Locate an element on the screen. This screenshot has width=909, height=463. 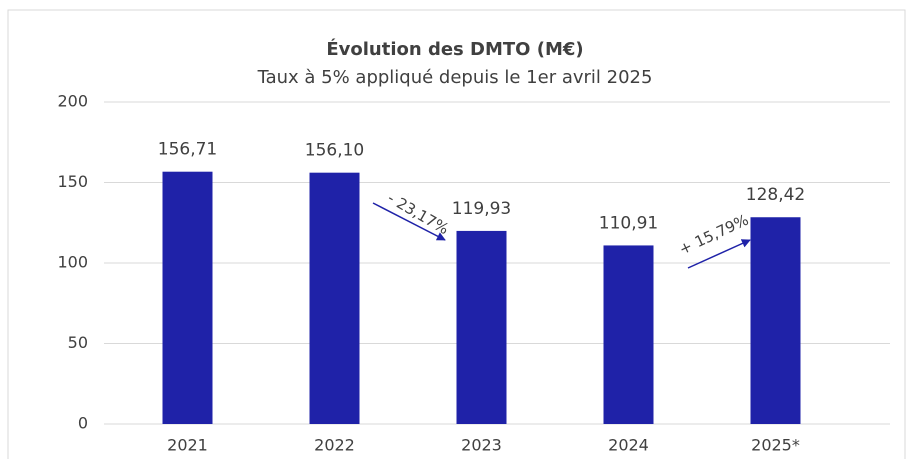
x-tick-label: 2024 is located at coordinates (628, 445).